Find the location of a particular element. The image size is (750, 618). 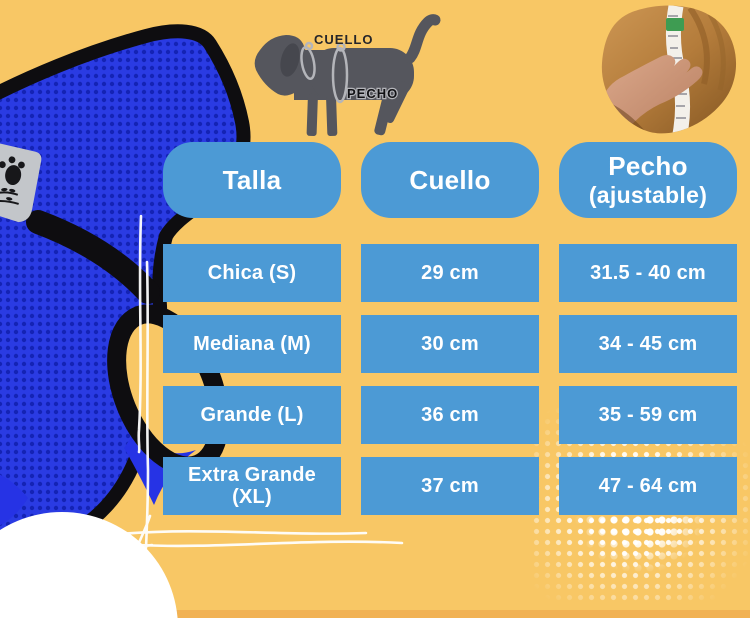

size-cell: Extra Grande (XL) is located at coordinates (252, 486).